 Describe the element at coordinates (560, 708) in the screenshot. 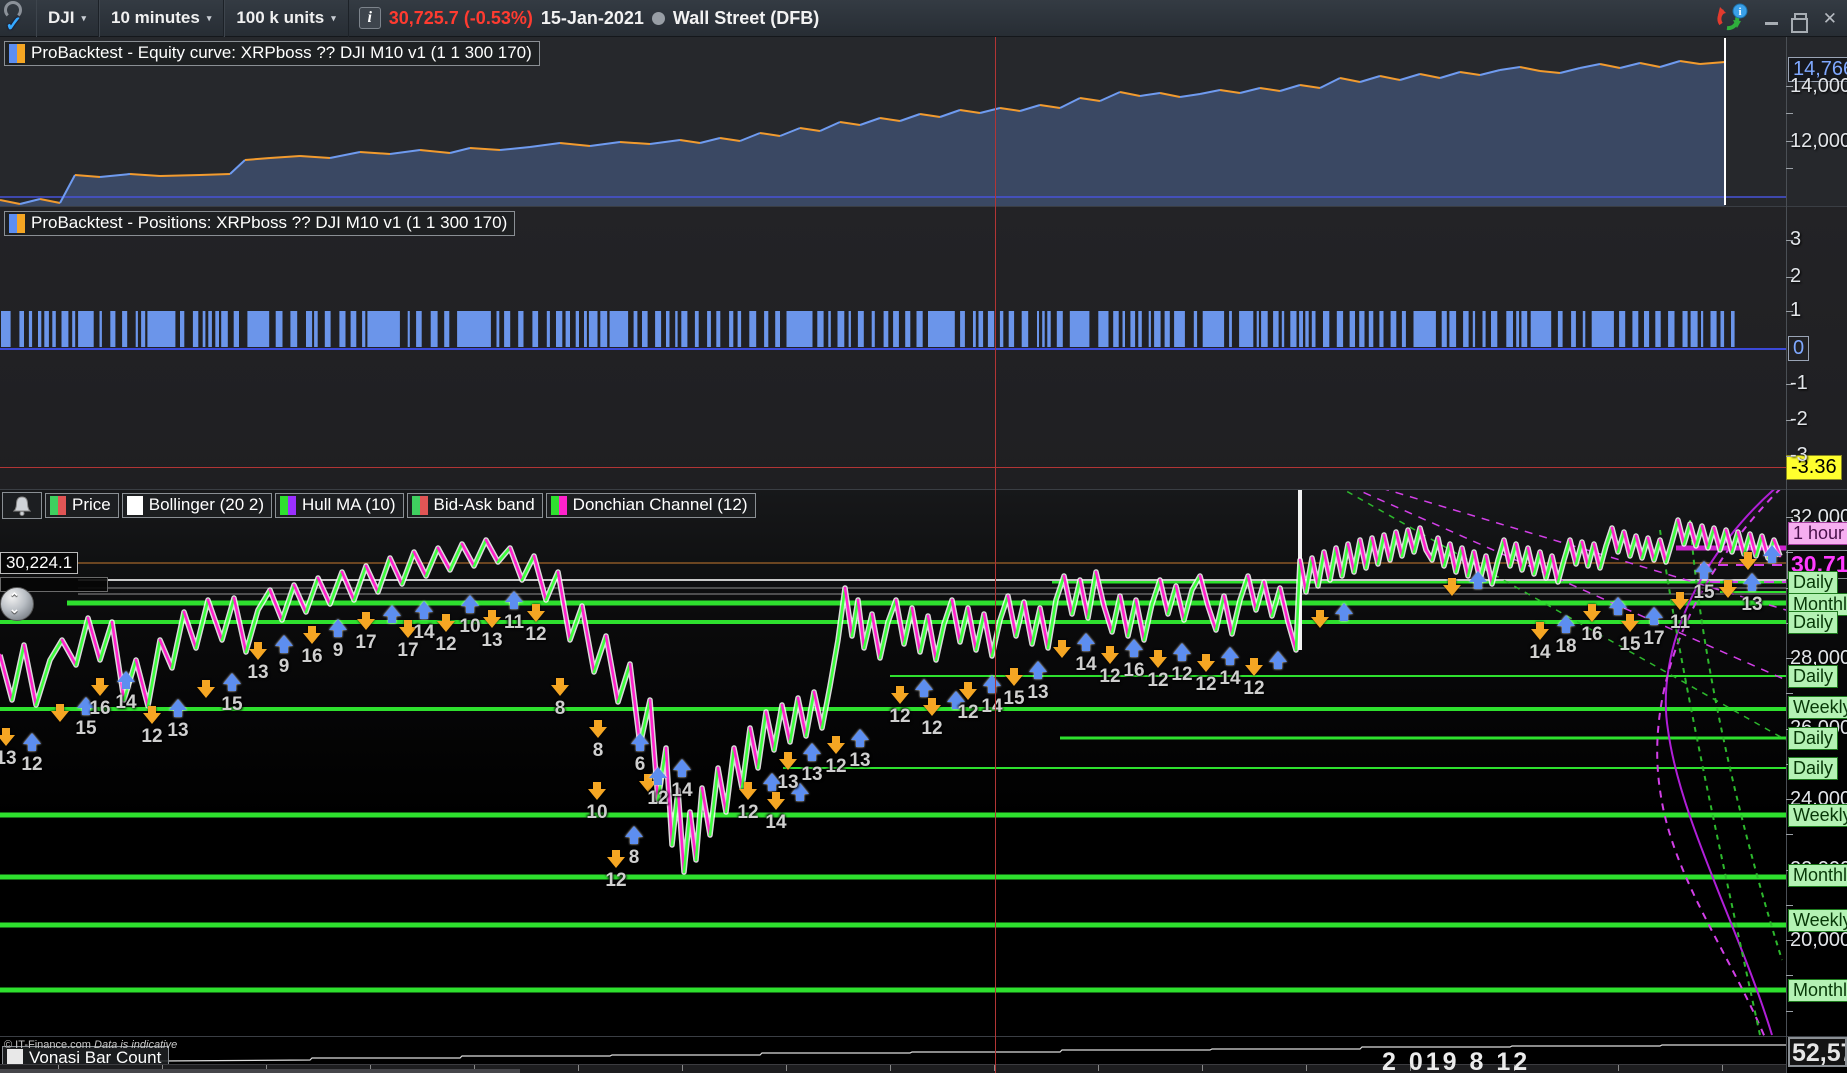

I see `bar-count-number: 8` at that location.